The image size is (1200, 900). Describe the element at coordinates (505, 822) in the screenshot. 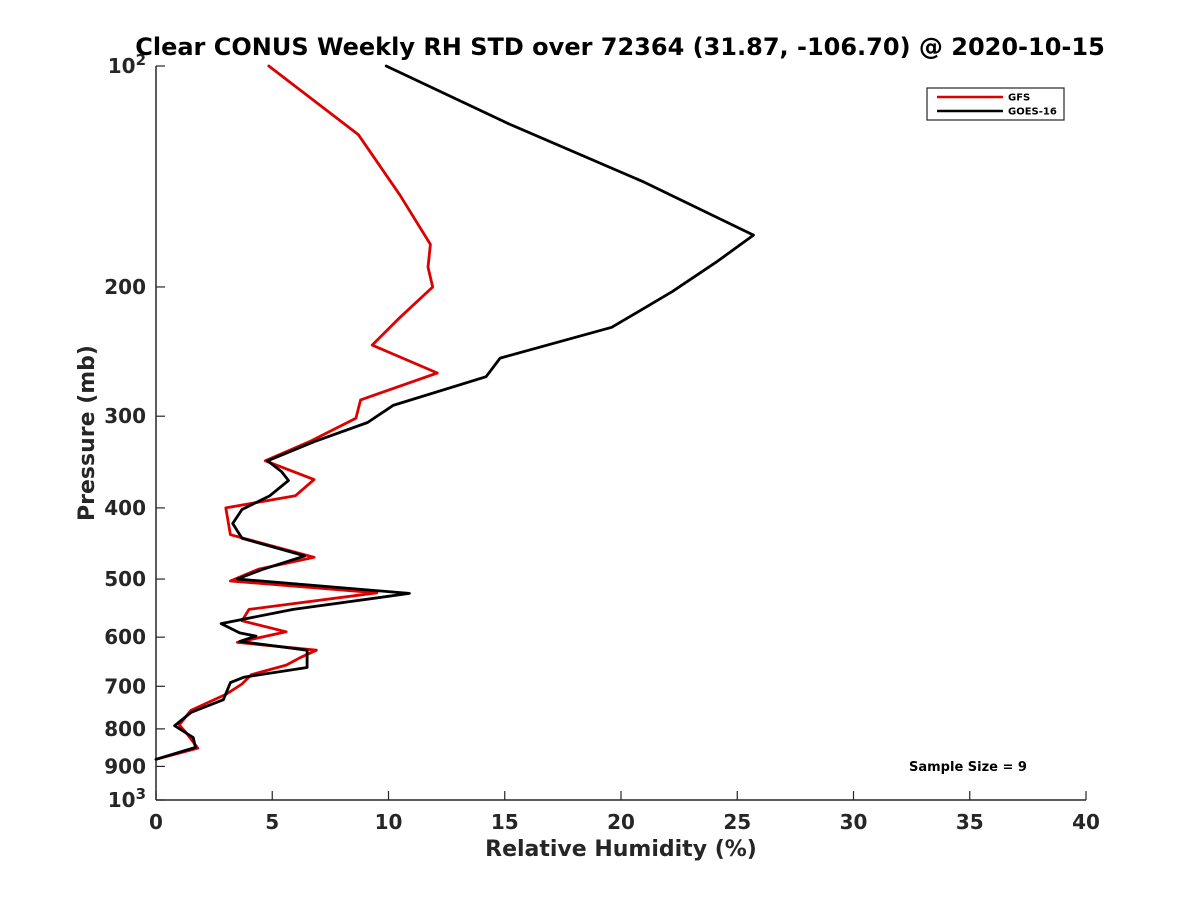

I see `x-tick-label-3: 15` at that location.